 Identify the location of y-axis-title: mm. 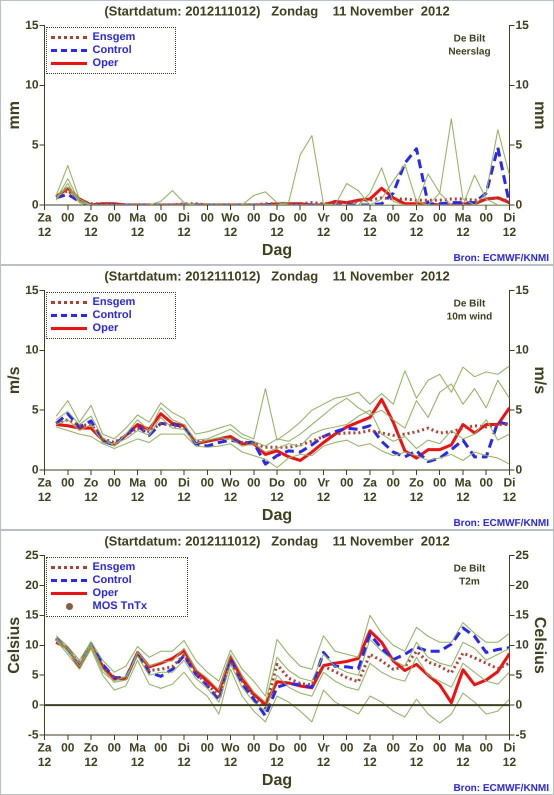
(15, 115).